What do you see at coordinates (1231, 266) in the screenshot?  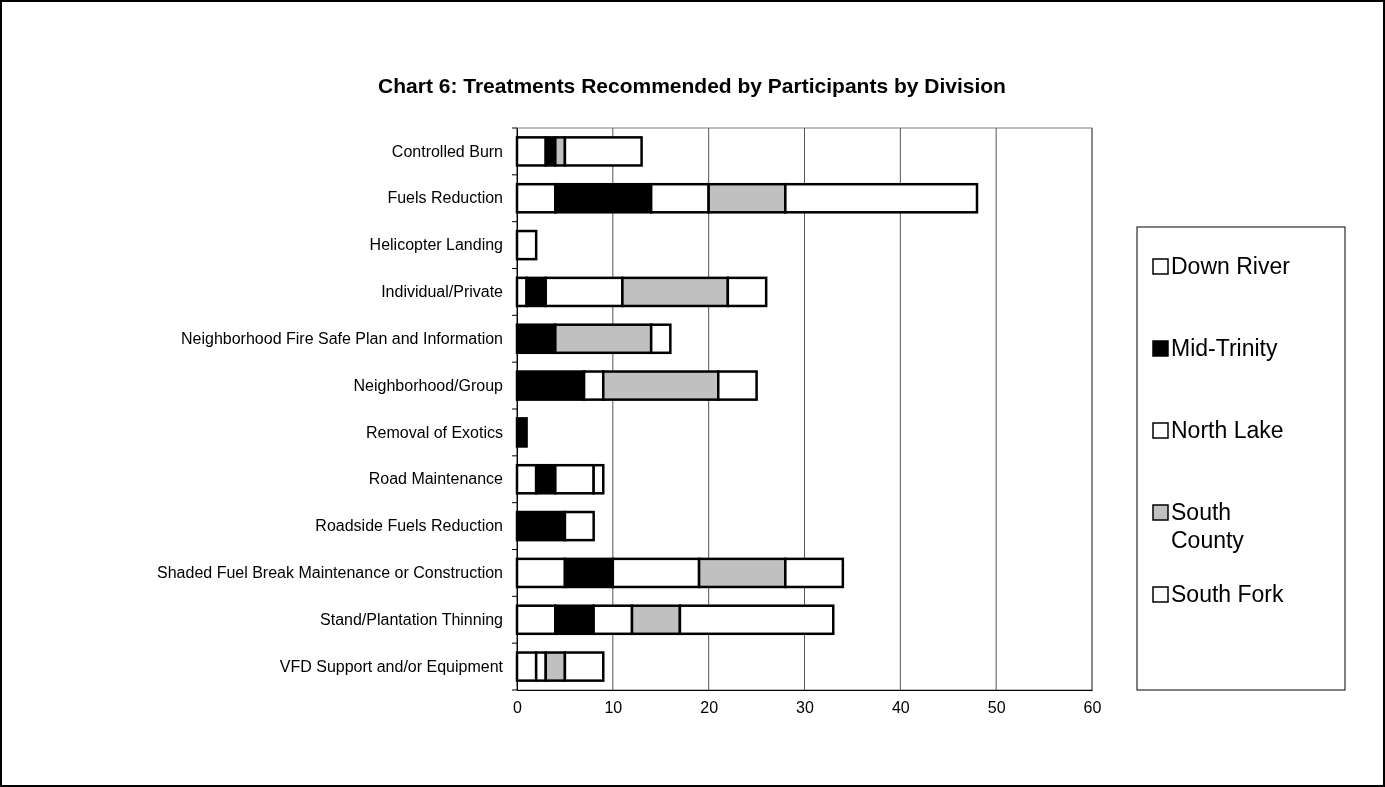 I see `legend-label: Down River` at bounding box center [1231, 266].